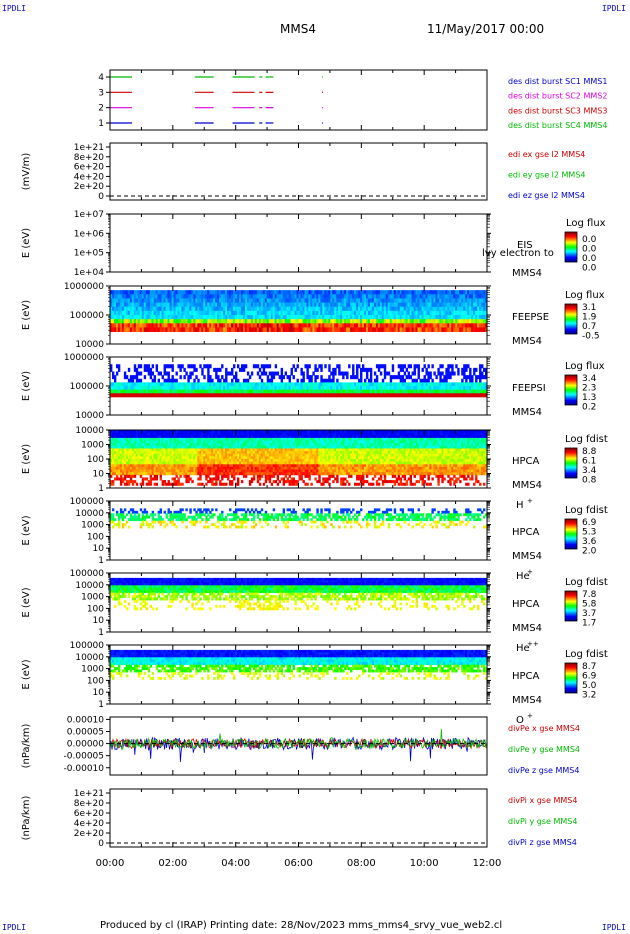 This screenshot has height=934, width=630. I want to click on corner-tag-top-left: IPDLI, so click(14, 8).